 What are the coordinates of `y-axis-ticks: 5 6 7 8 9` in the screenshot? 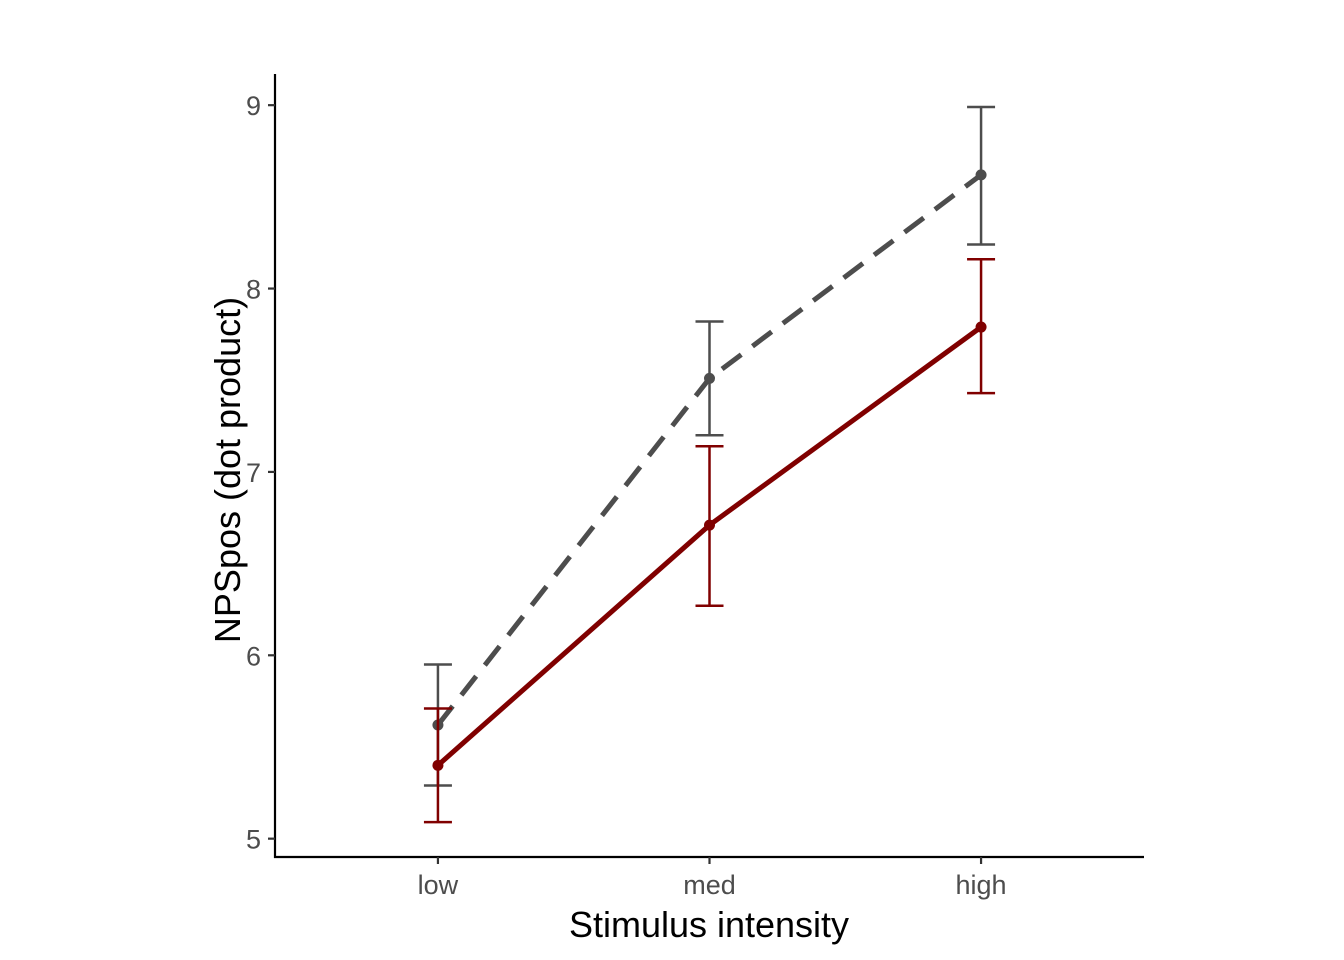 It's located at (260, 473).